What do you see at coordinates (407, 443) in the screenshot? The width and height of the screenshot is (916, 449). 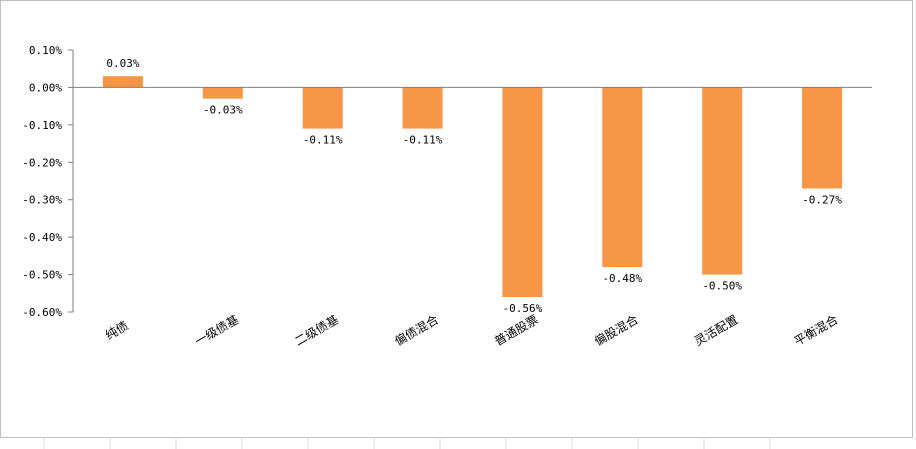 I see `sheet-gridline-ticks` at bounding box center [407, 443].